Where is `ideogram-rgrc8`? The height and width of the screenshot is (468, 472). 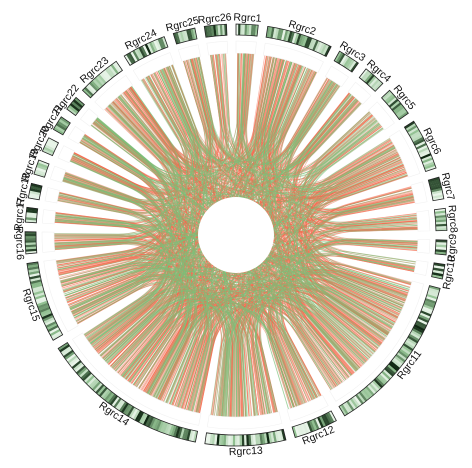 ideogram-rgrc8 is located at coordinates (440, 219).